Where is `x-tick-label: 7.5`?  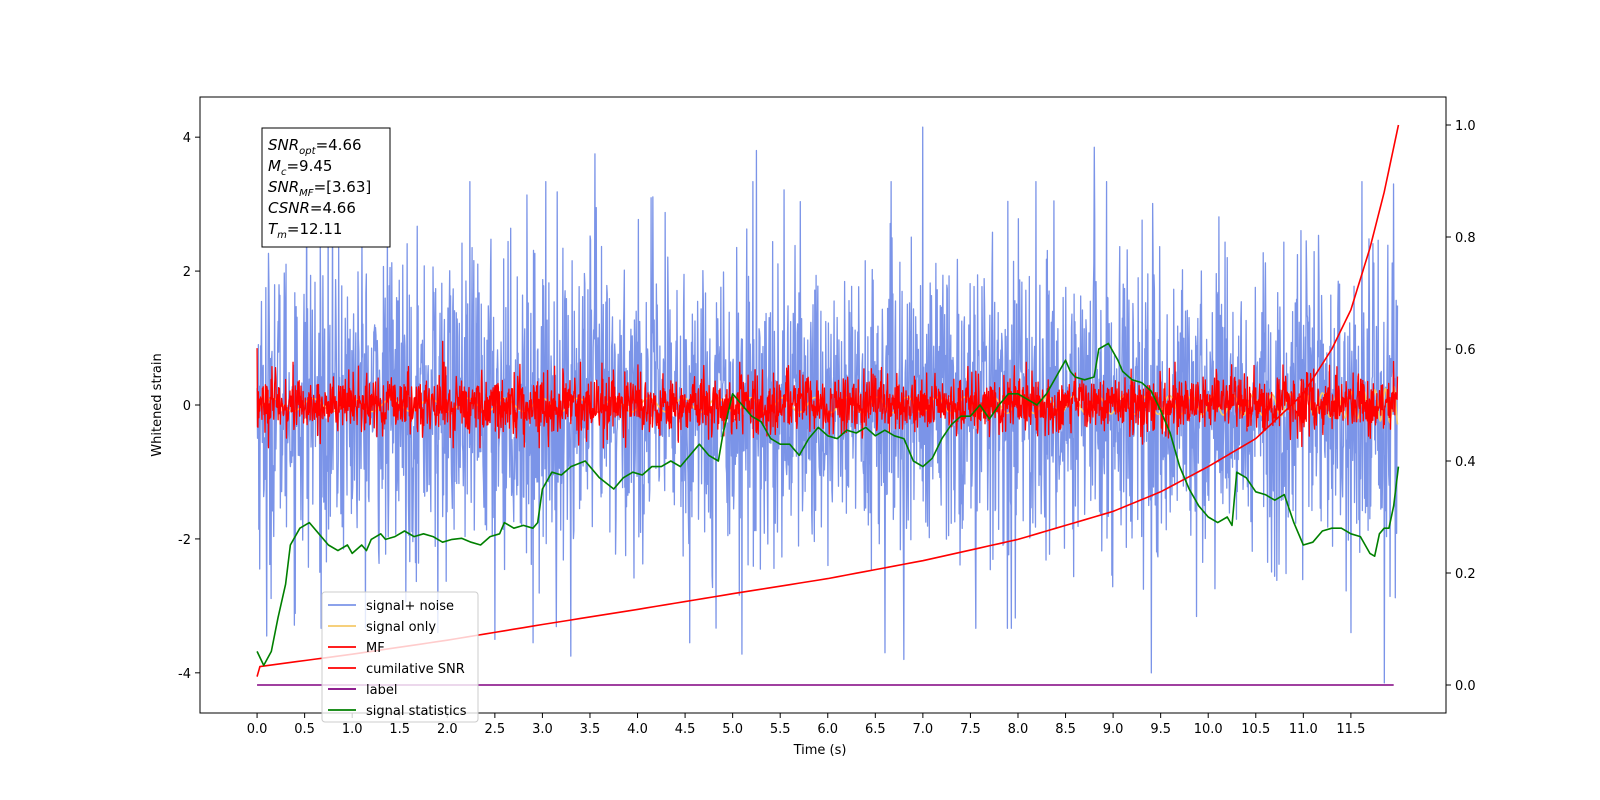 x-tick-label: 7.5 is located at coordinates (970, 729).